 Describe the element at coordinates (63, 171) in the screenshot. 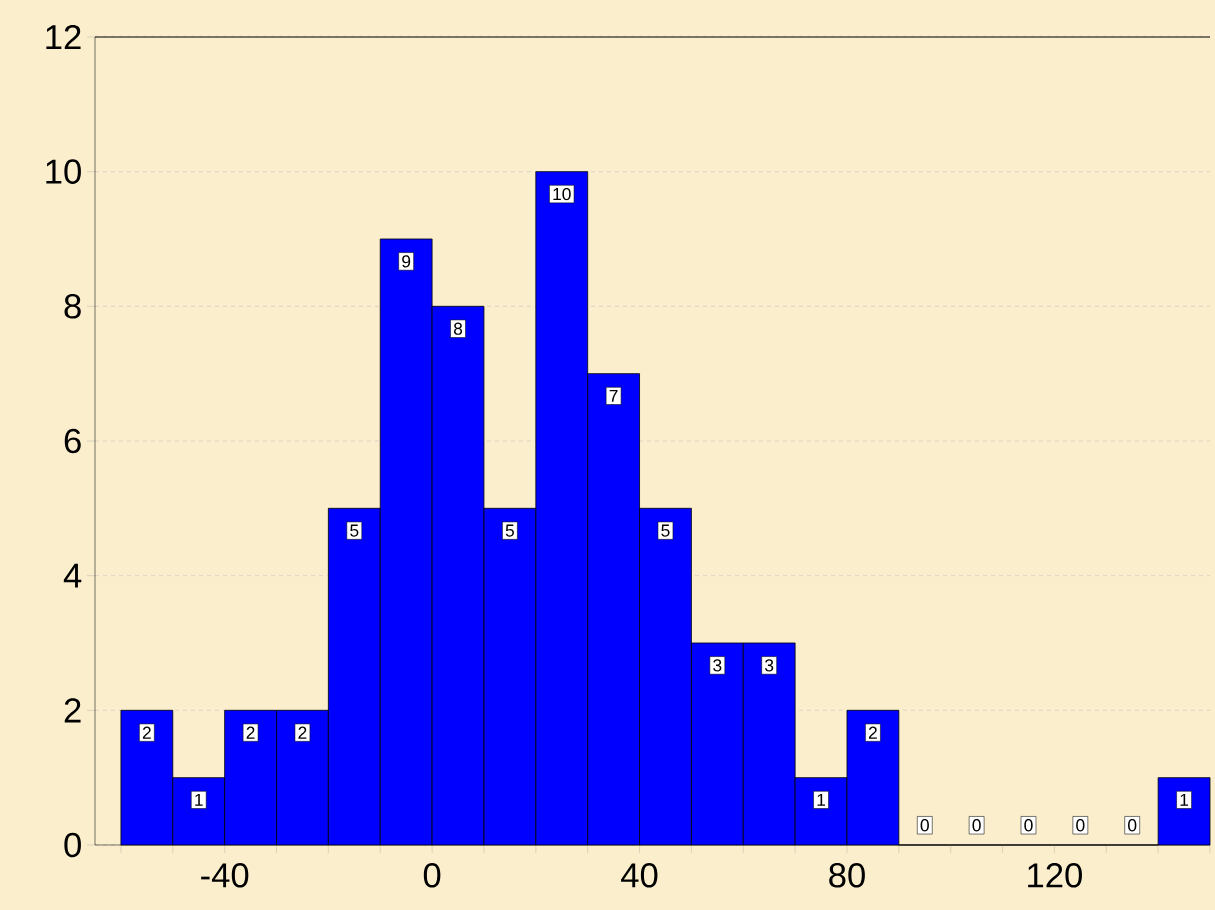

I see `y-tick-label: 10` at that location.